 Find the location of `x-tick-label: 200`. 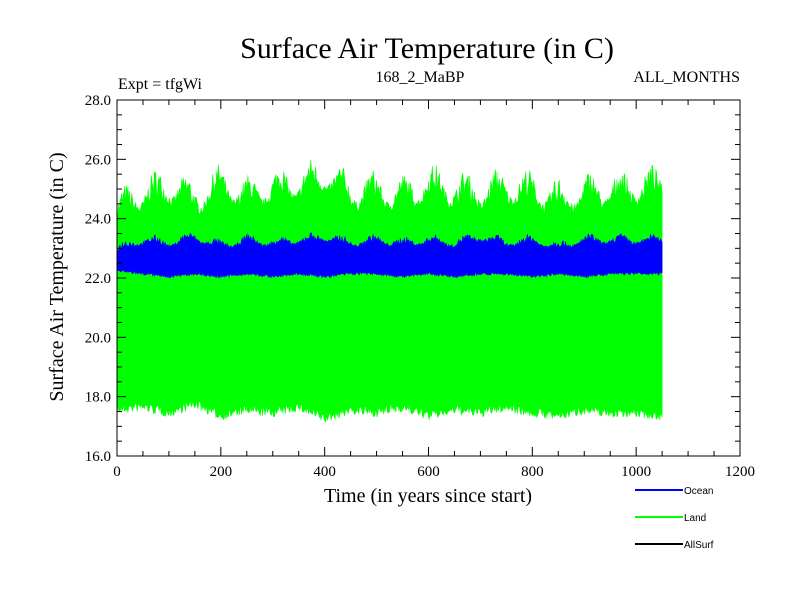

x-tick-label: 200 is located at coordinates (221, 472).